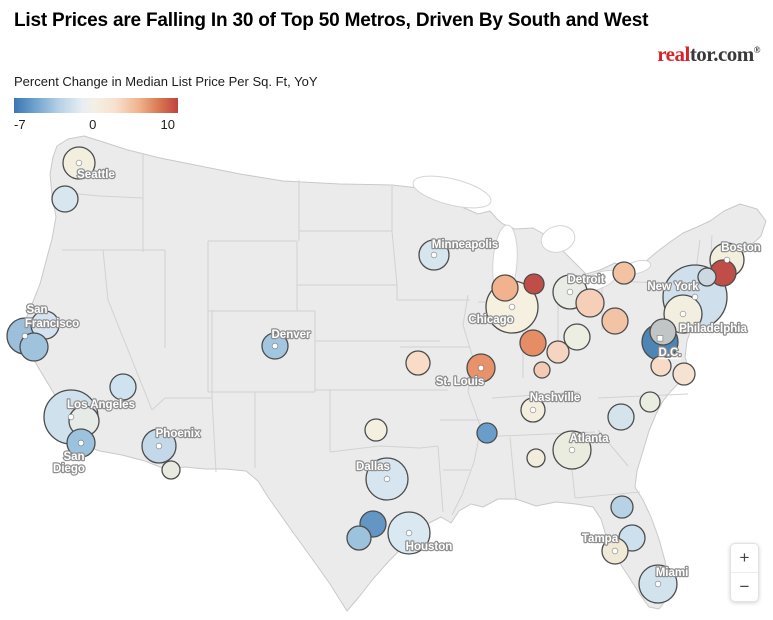  Describe the element at coordinates (713, 329) in the screenshot. I see `city-label: Philadelphia` at that location.